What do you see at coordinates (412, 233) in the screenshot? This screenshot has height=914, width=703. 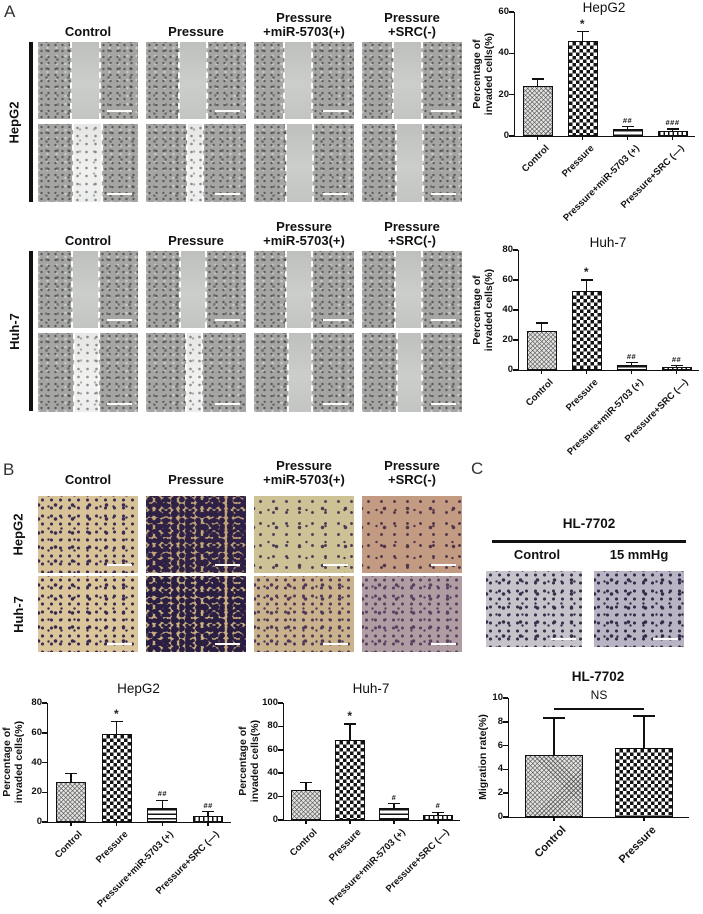 I see `column-header: Pressure +SRC(-)` at bounding box center [412, 233].